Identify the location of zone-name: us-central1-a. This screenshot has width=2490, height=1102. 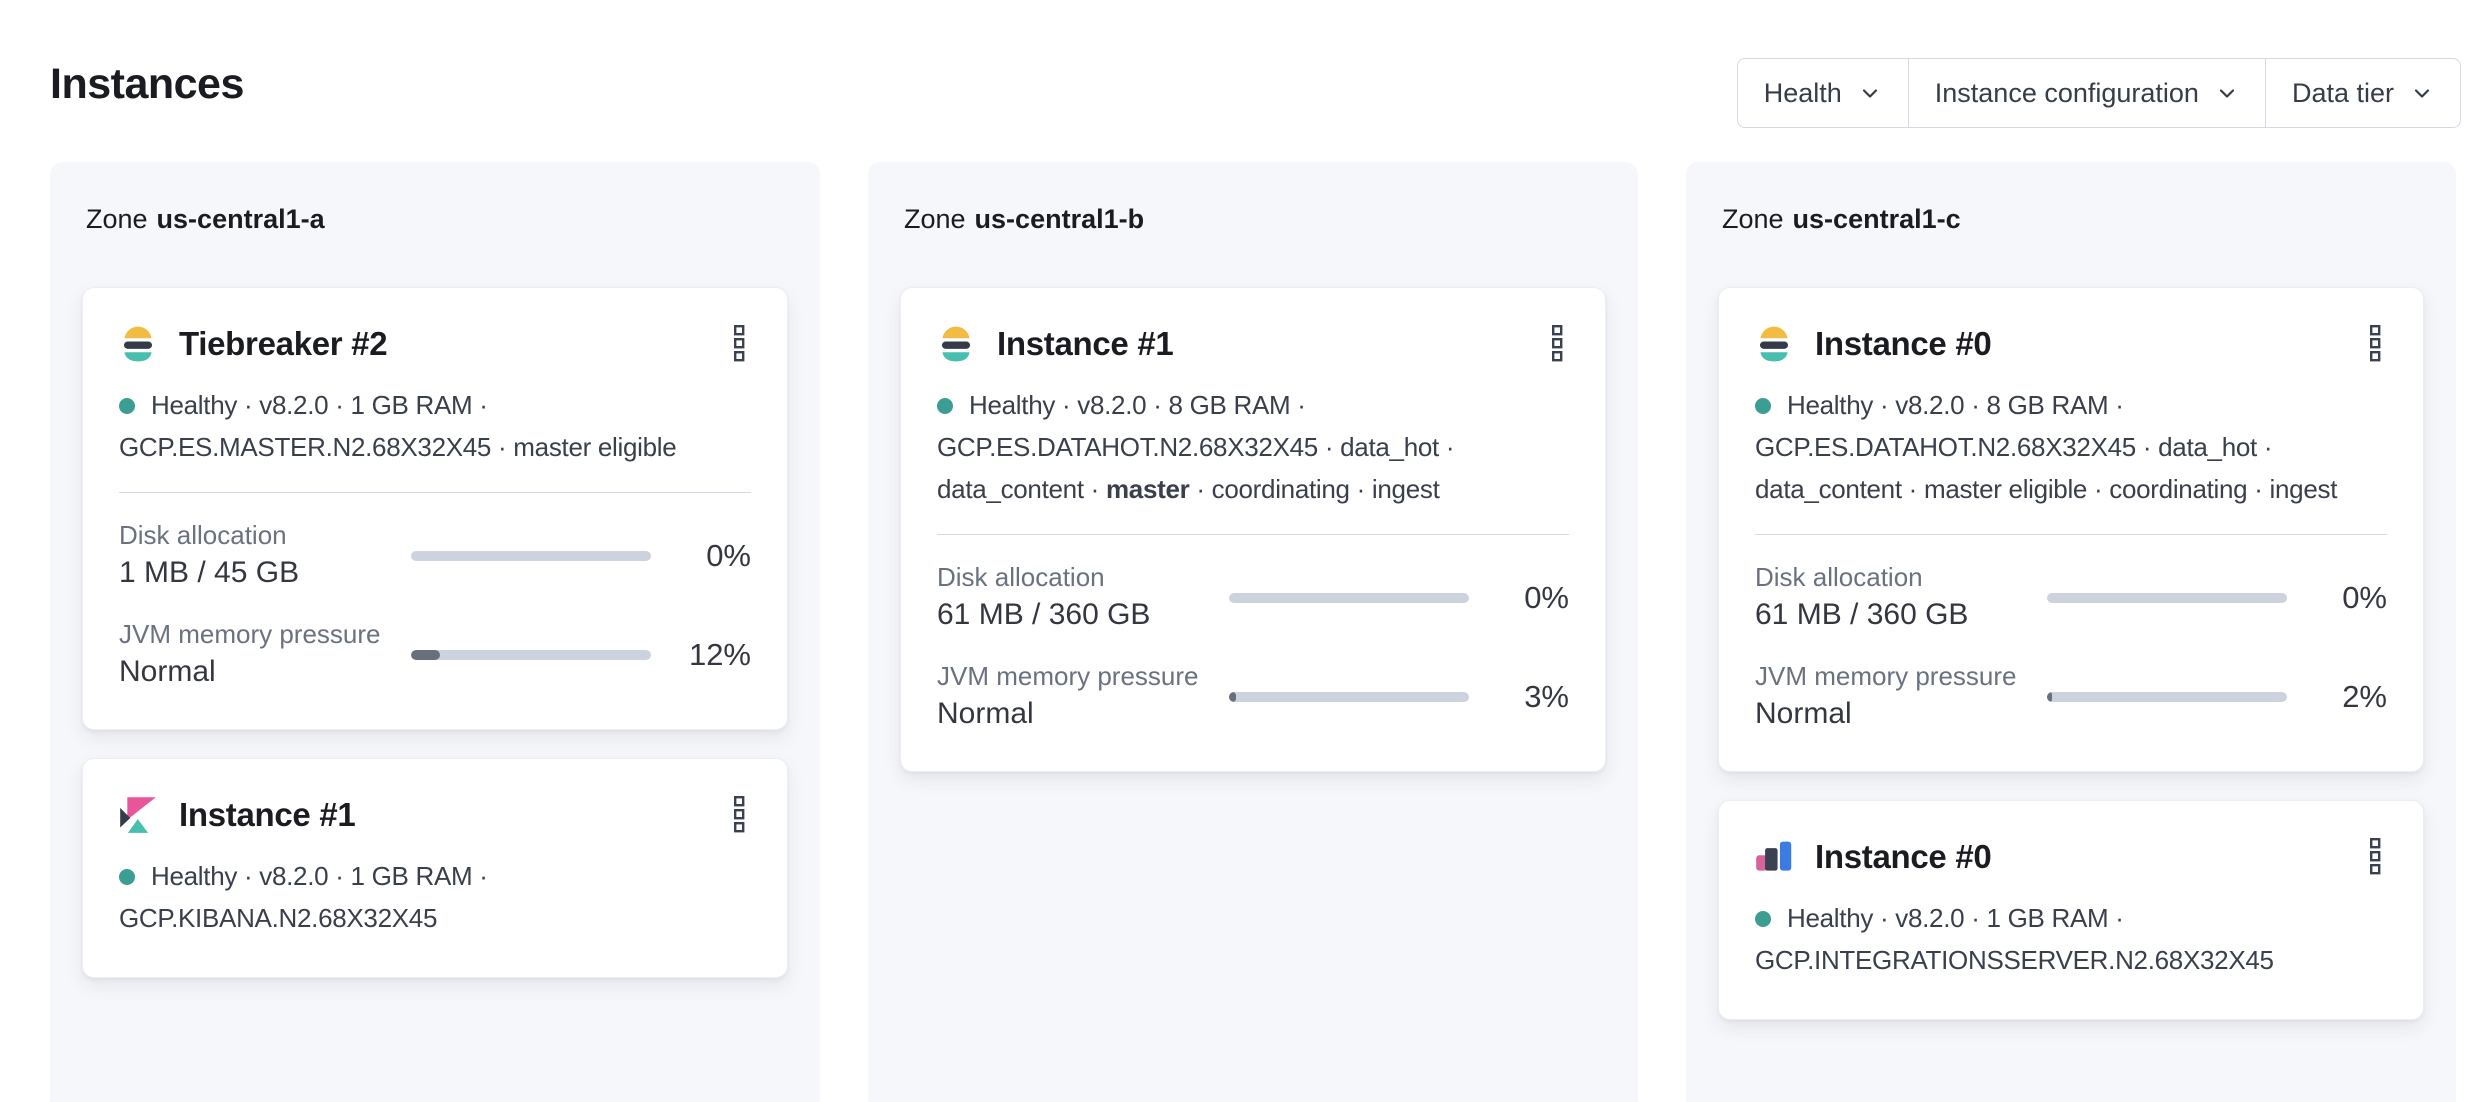
(240, 219).